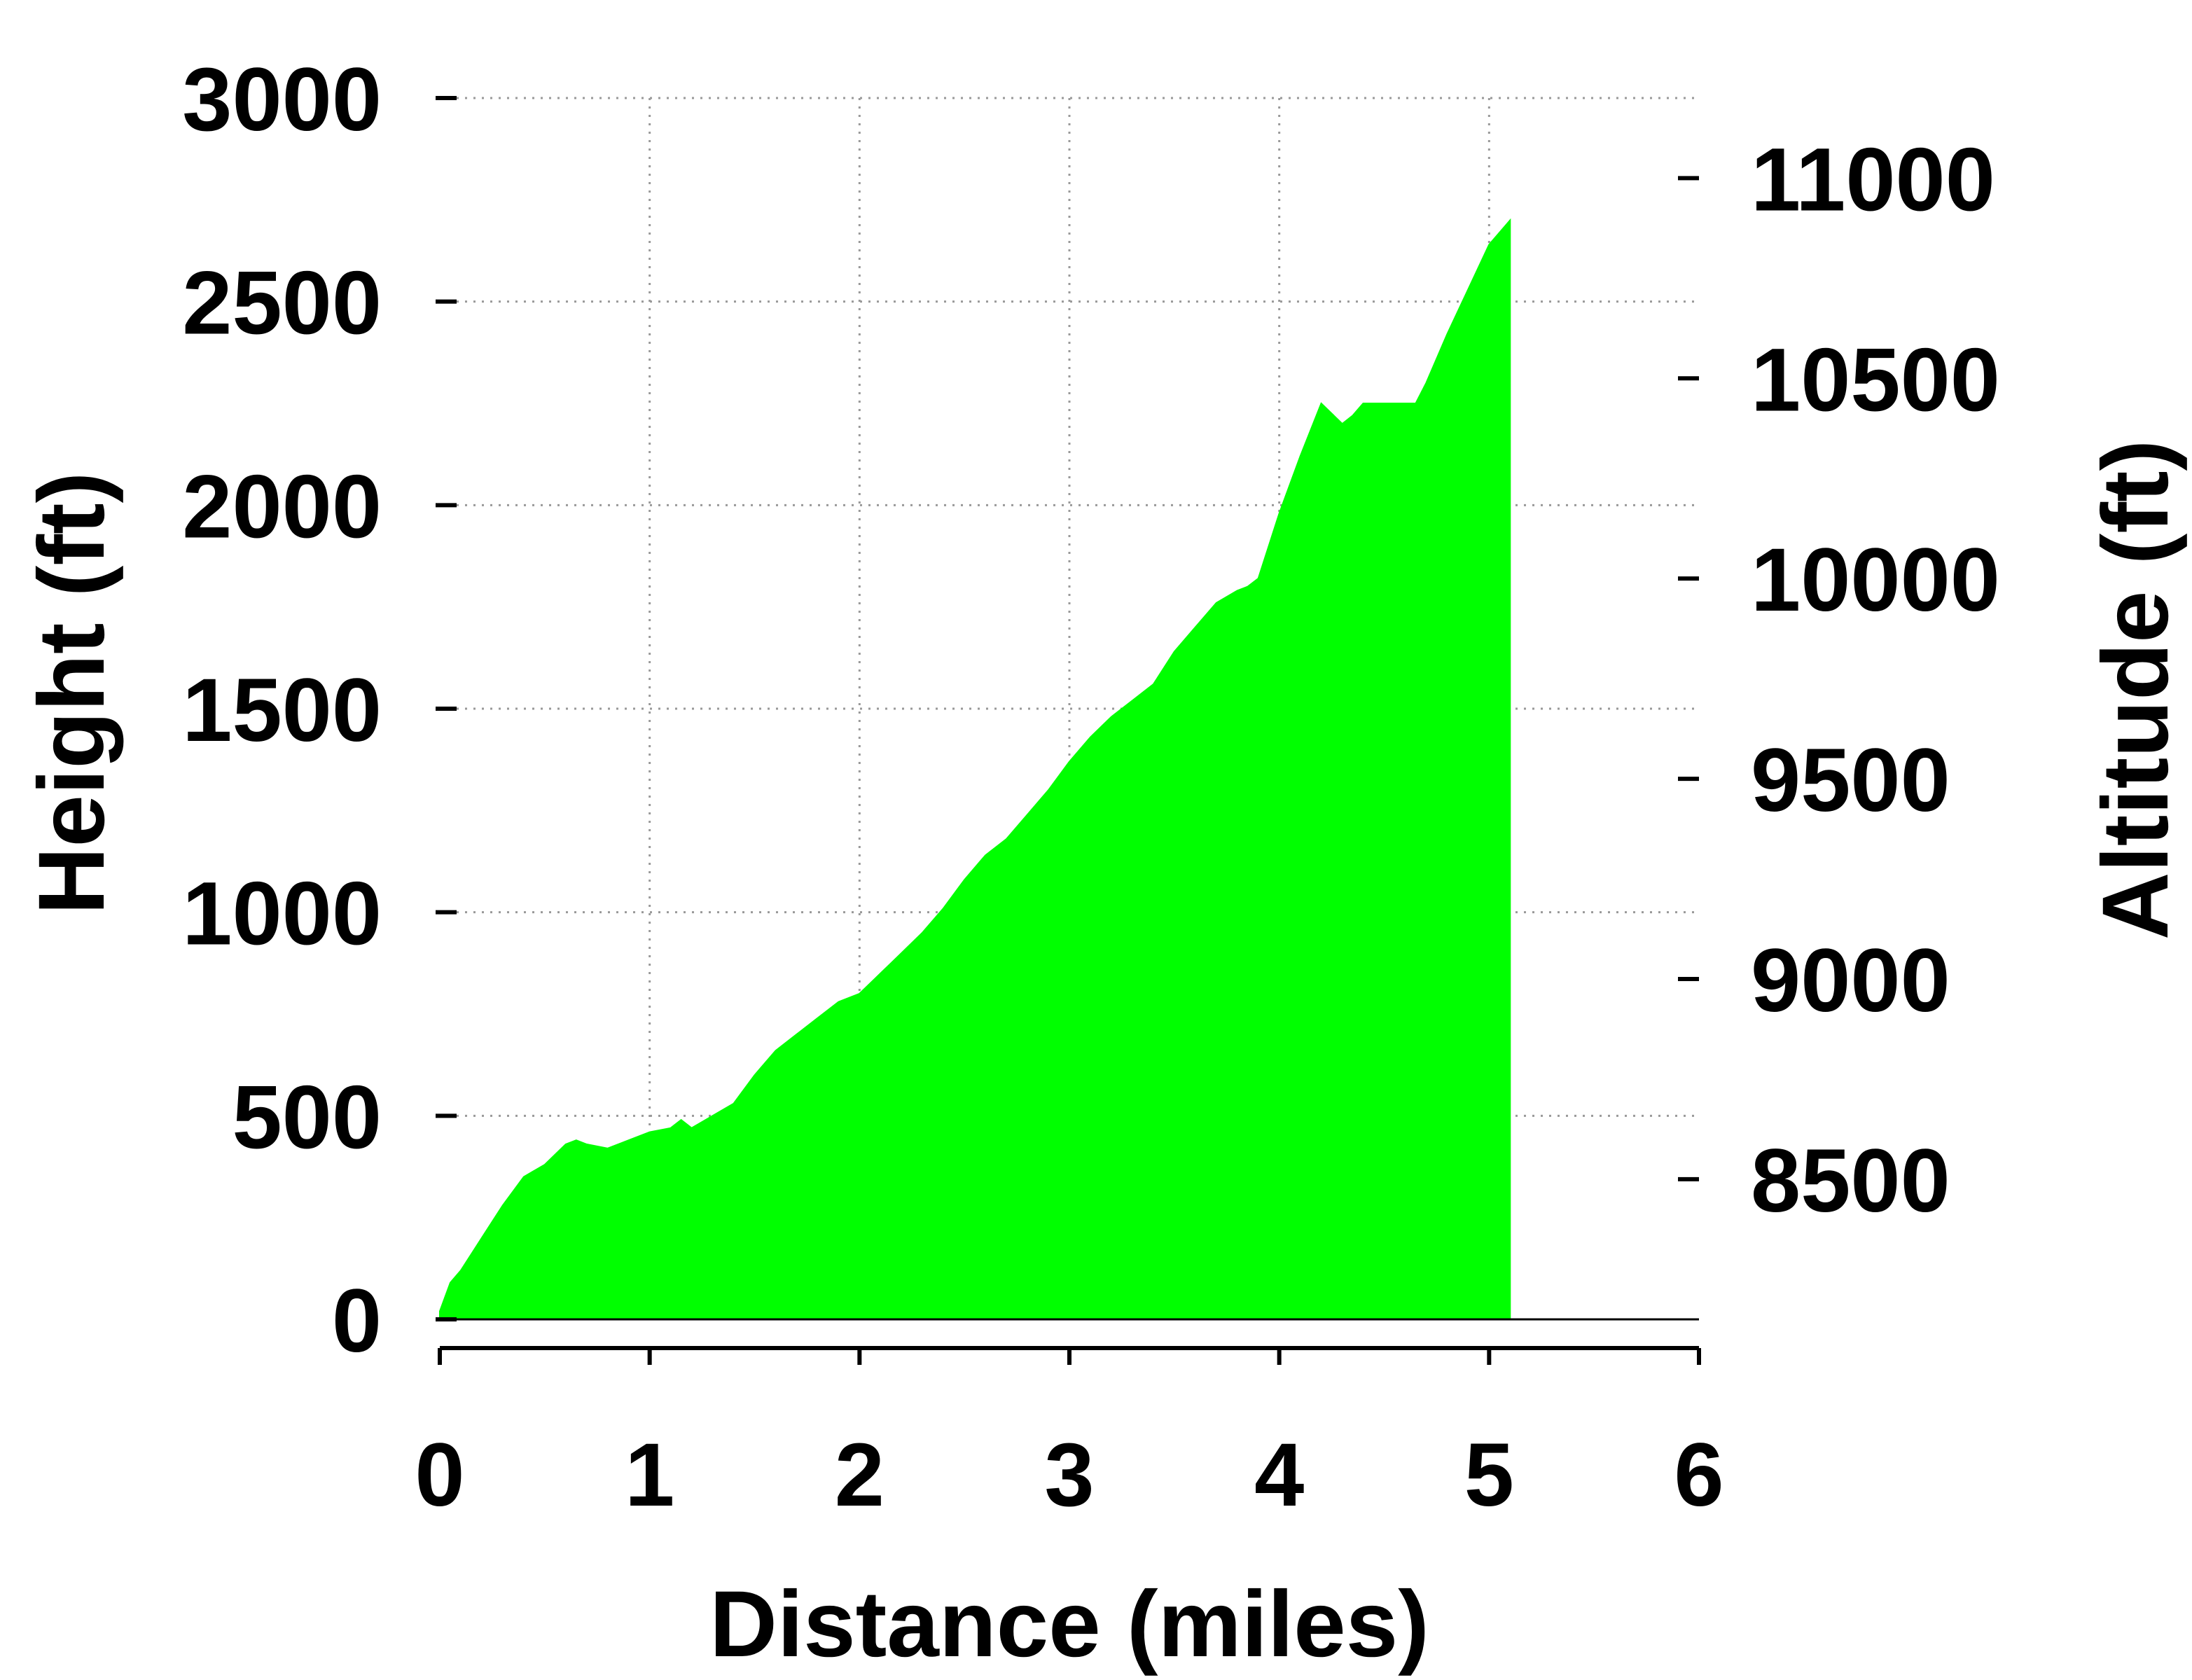 The height and width of the screenshot is (1680, 2192). Describe the element at coordinates (1876, 380) in the screenshot. I see `y2-tick-label-10500: 10500` at that location.